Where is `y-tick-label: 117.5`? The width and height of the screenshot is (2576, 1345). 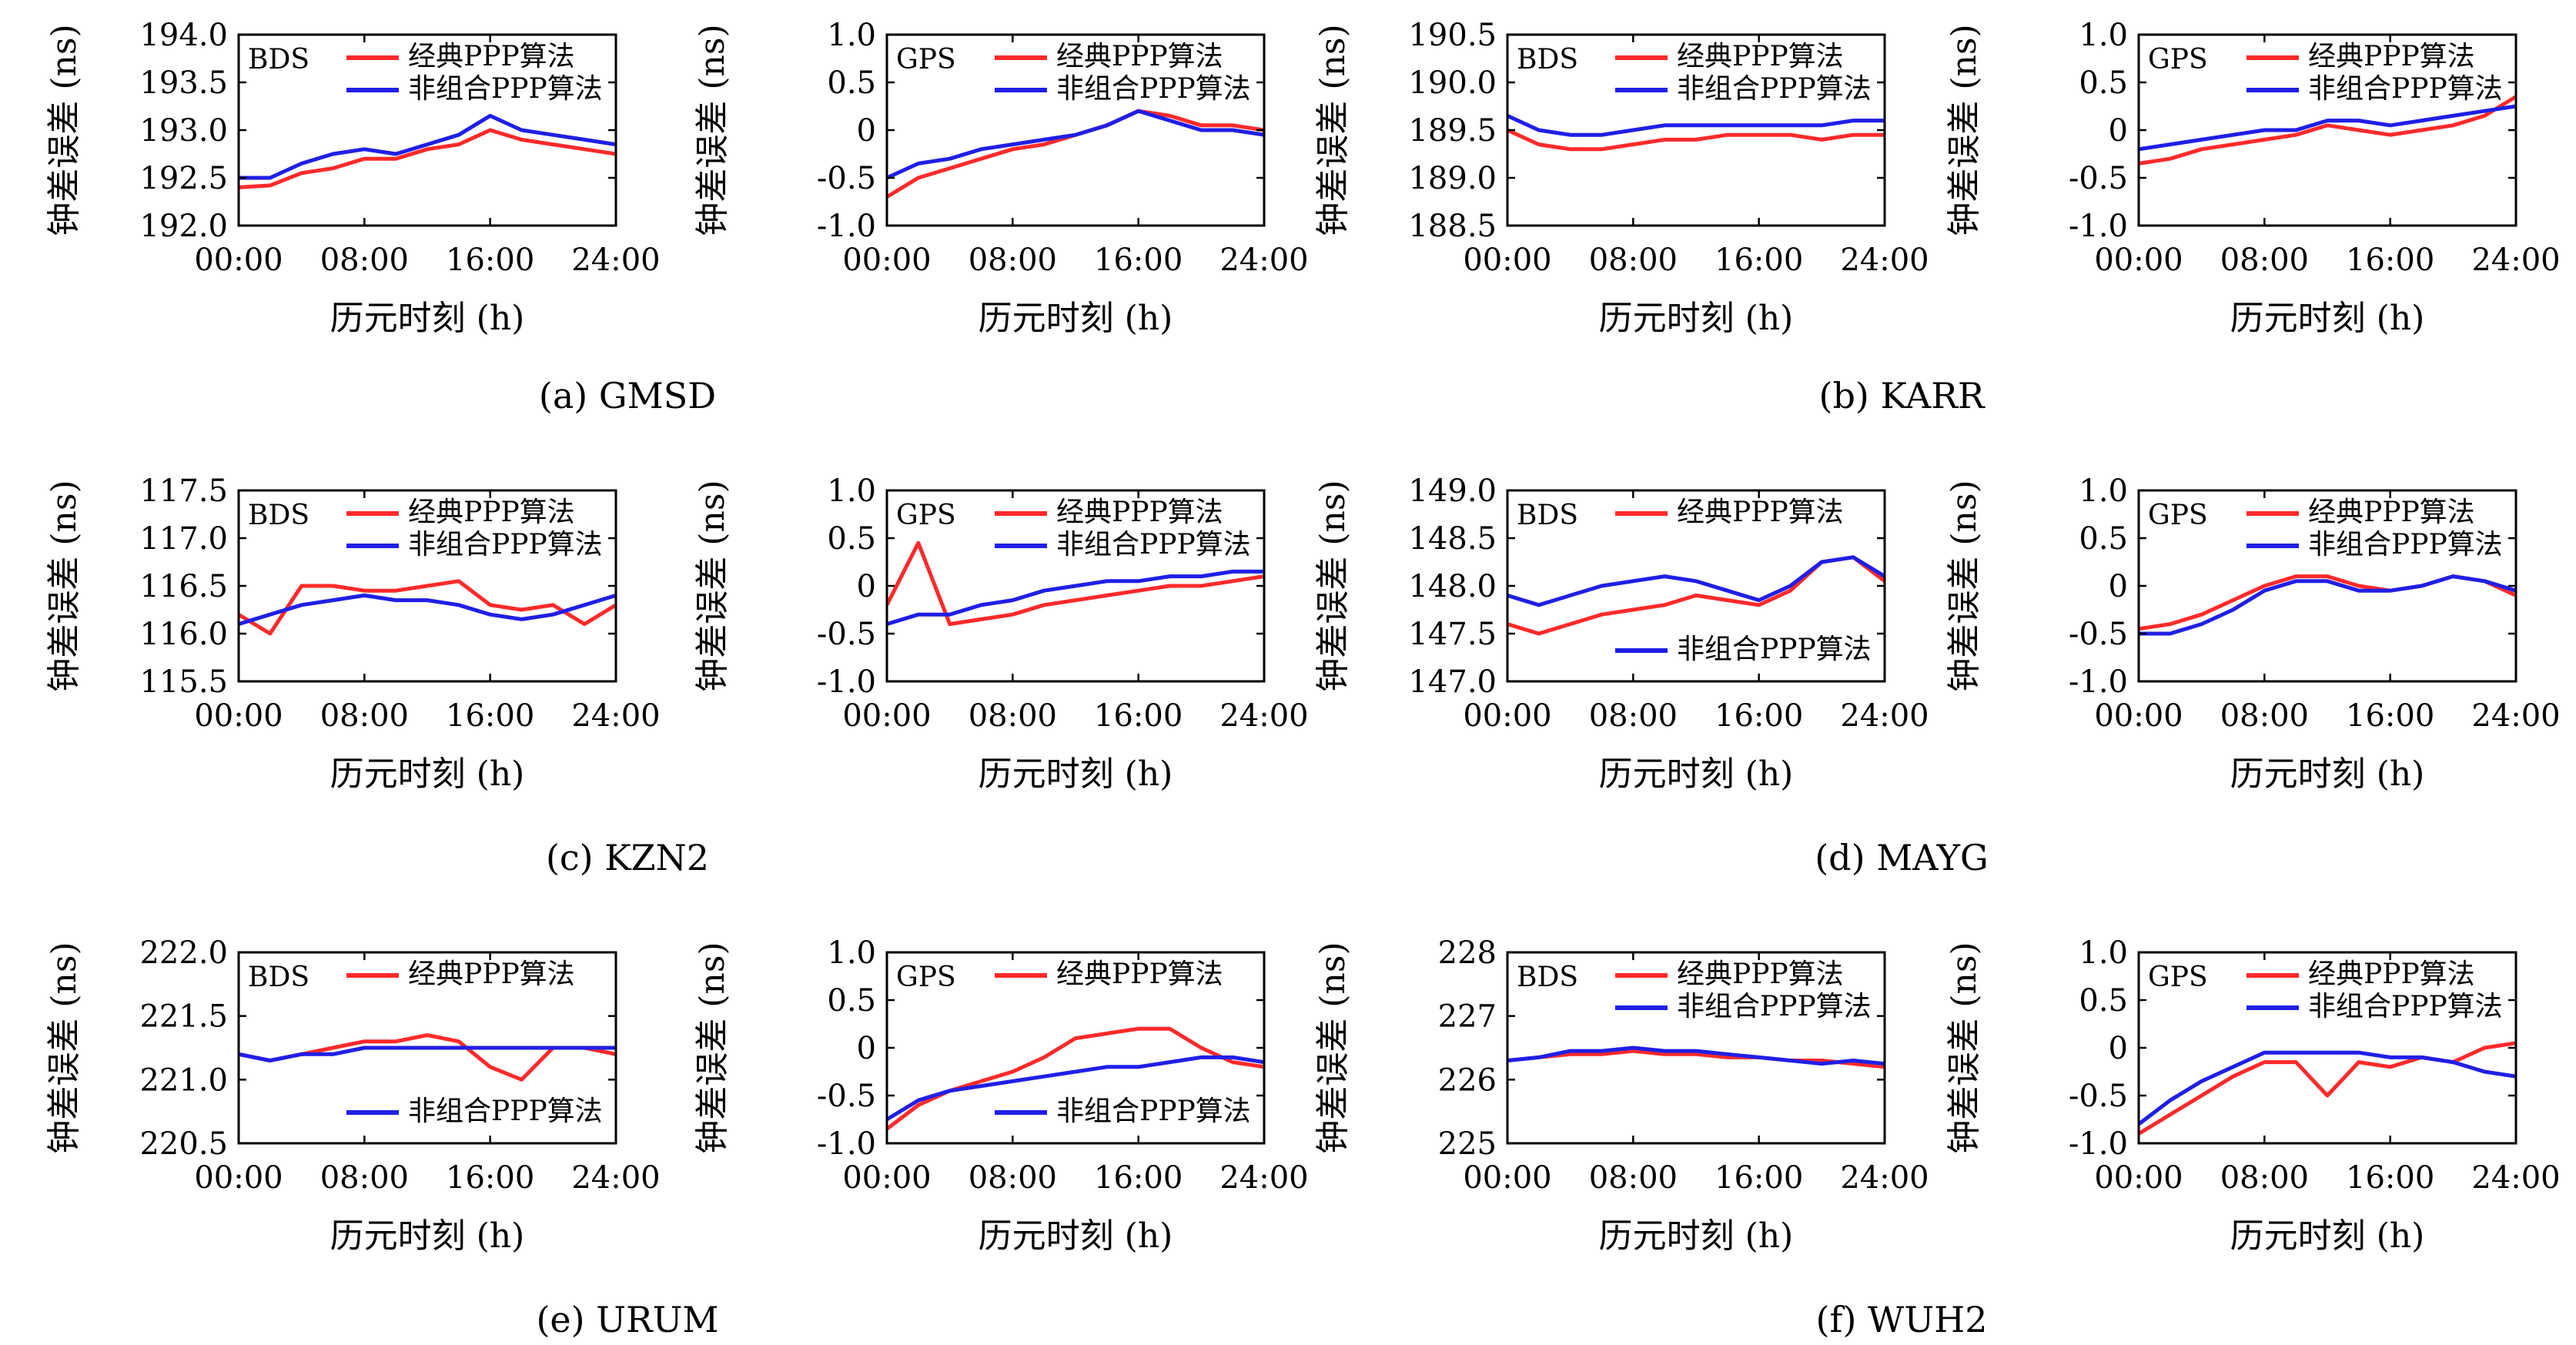 y-tick-label: 117.5 is located at coordinates (184, 491).